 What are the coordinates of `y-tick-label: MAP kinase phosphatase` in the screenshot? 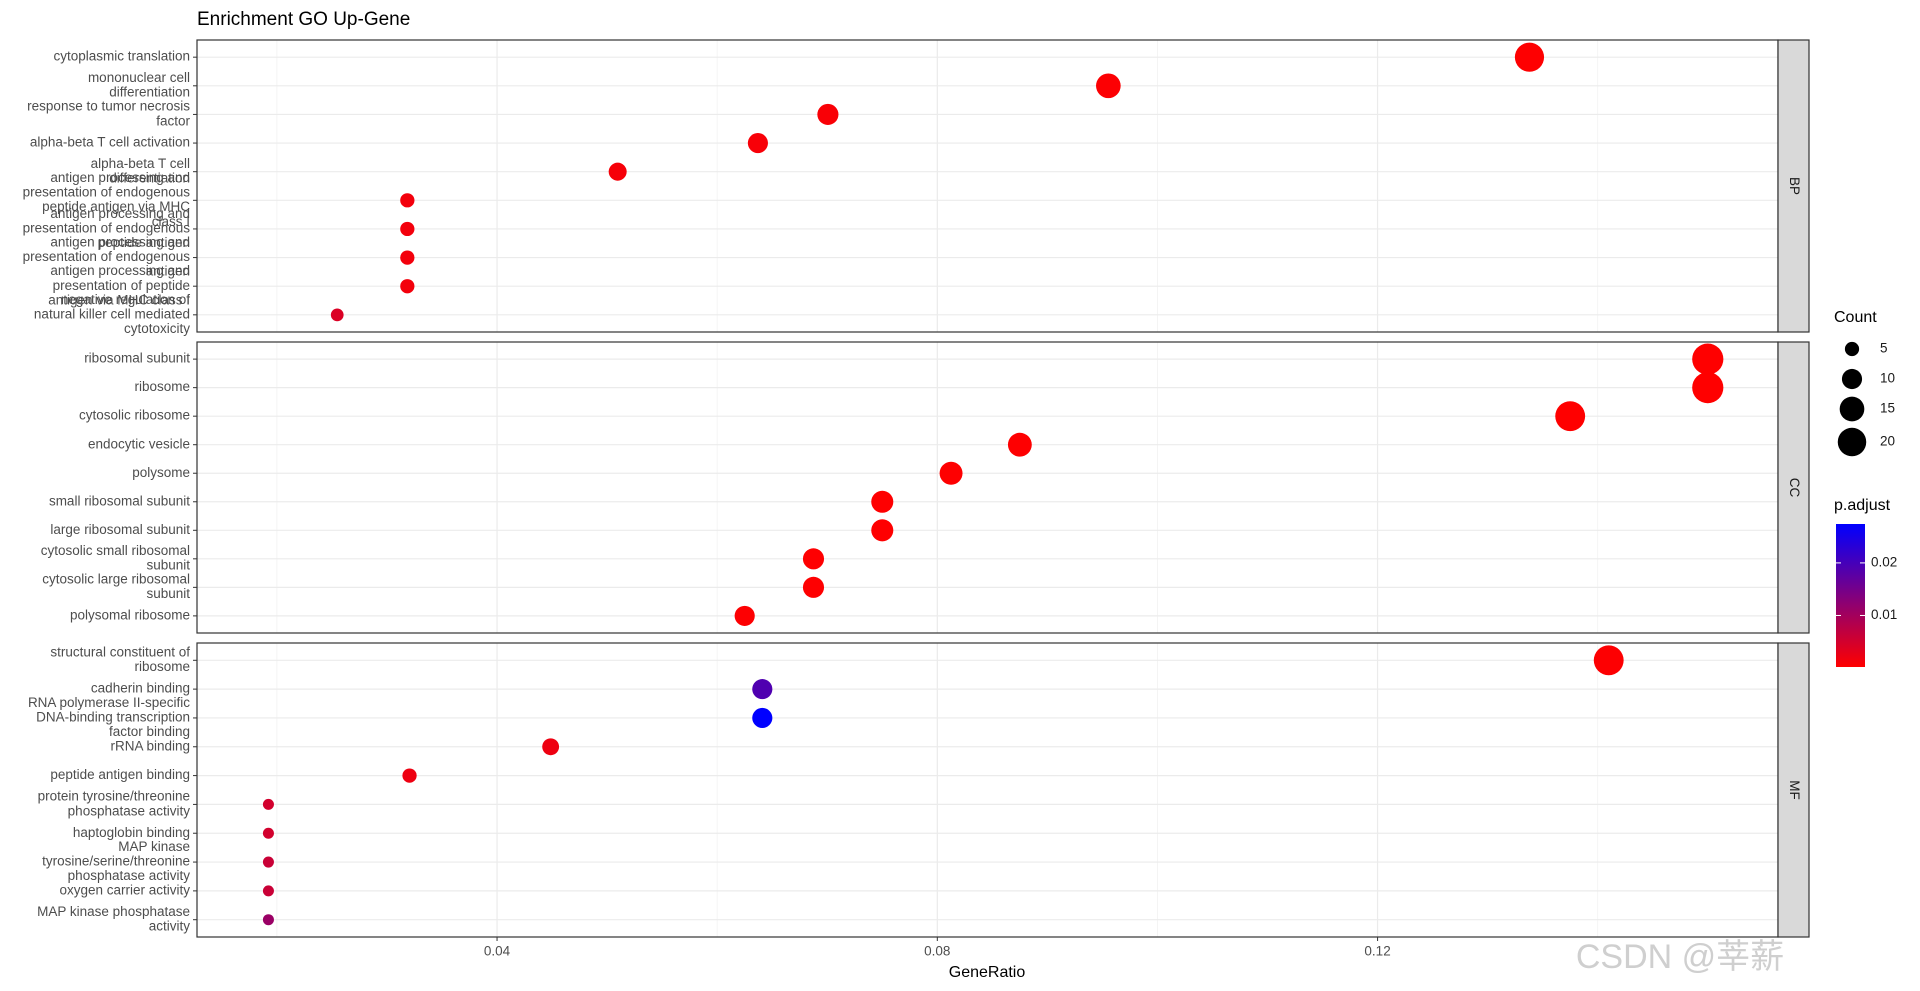 It's located at (113, 911).